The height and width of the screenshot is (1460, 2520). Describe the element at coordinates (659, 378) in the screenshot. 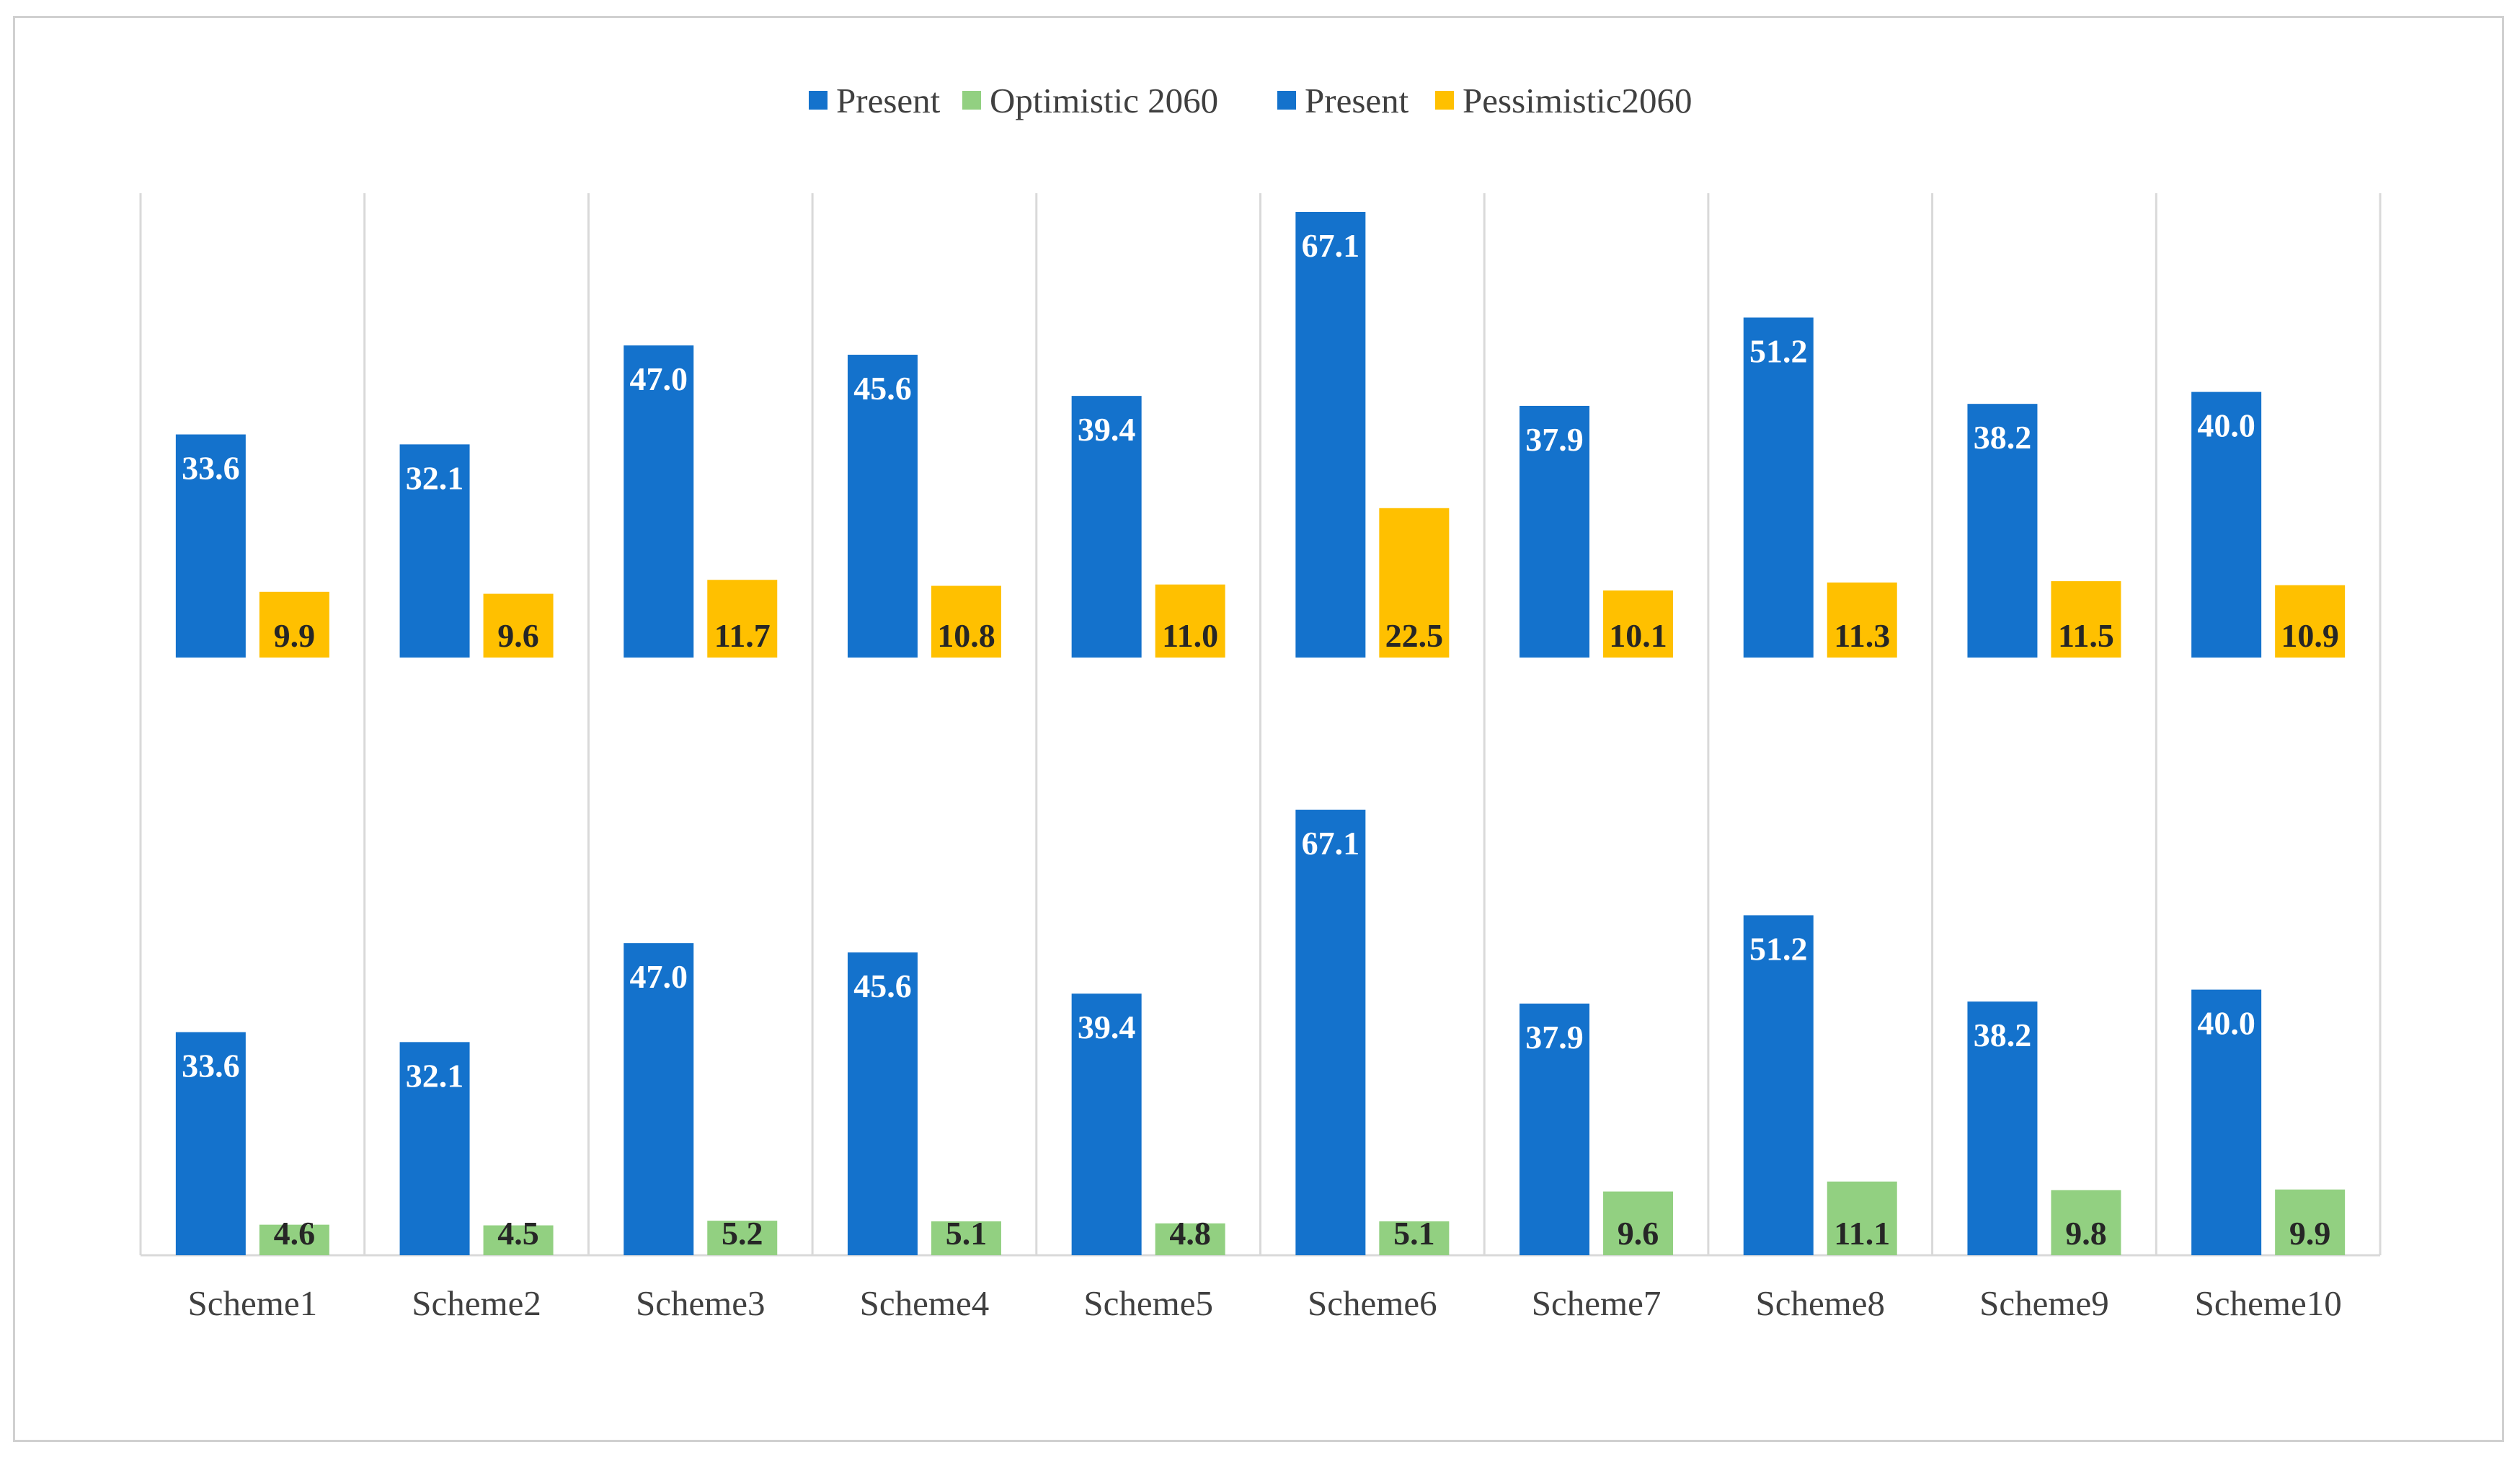

I see `data-label-upper-1-3: 47.0` at that location.